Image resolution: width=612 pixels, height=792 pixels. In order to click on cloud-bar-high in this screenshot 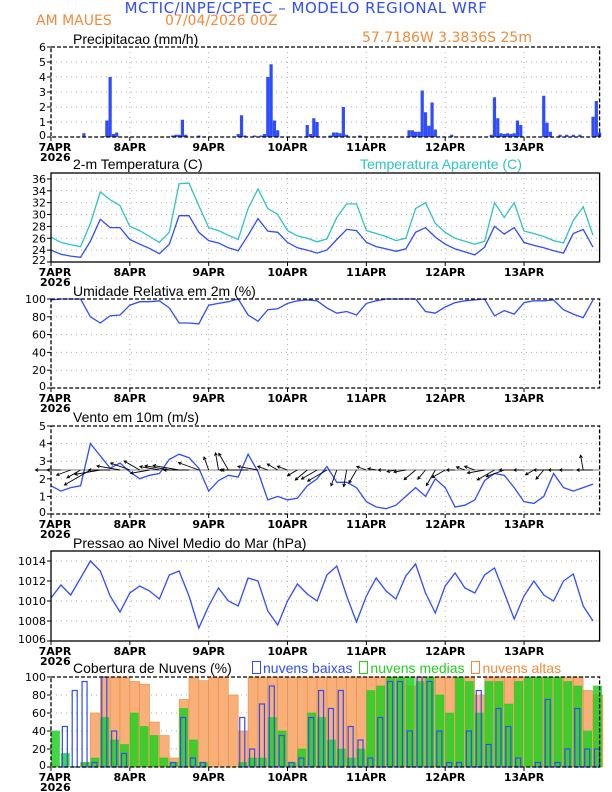, I will do `click(233, 731)`.